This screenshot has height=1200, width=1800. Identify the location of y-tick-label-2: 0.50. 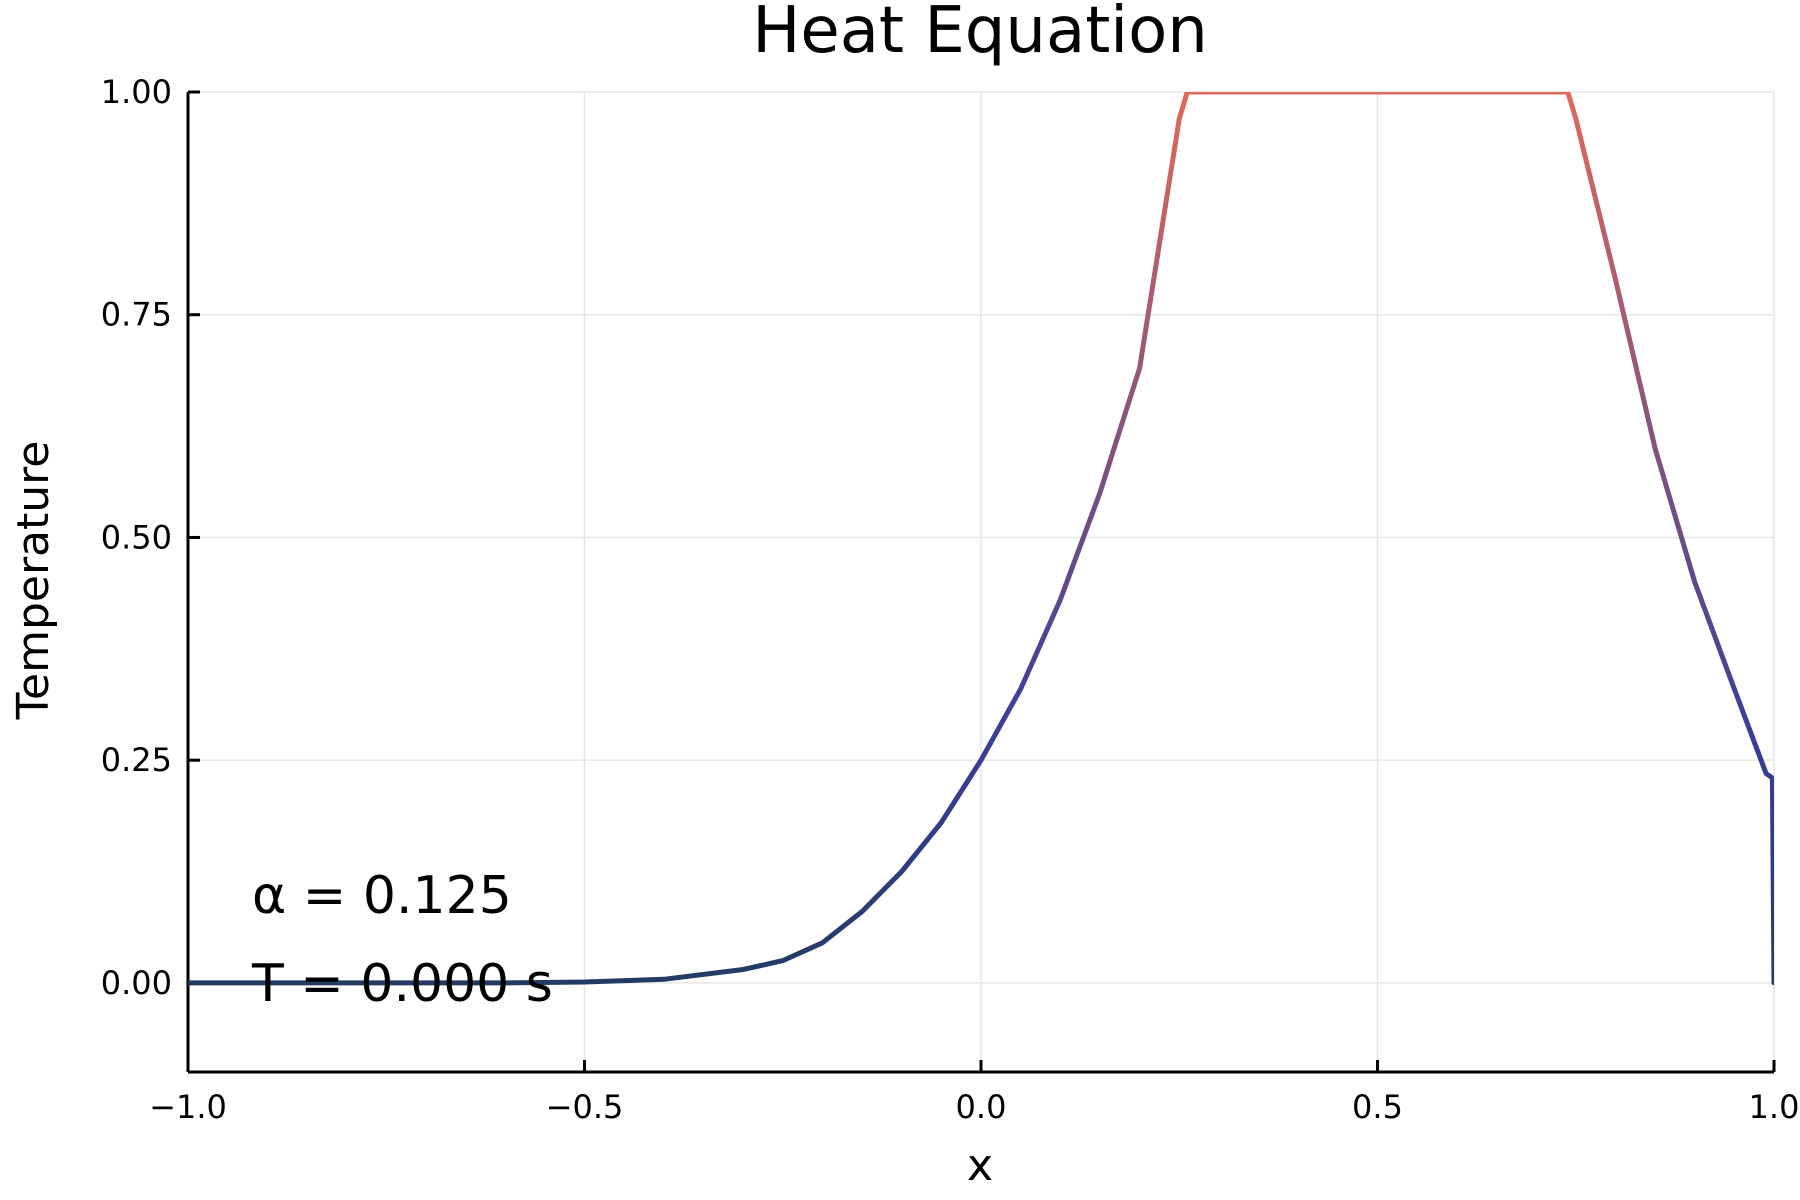
(136, 537).